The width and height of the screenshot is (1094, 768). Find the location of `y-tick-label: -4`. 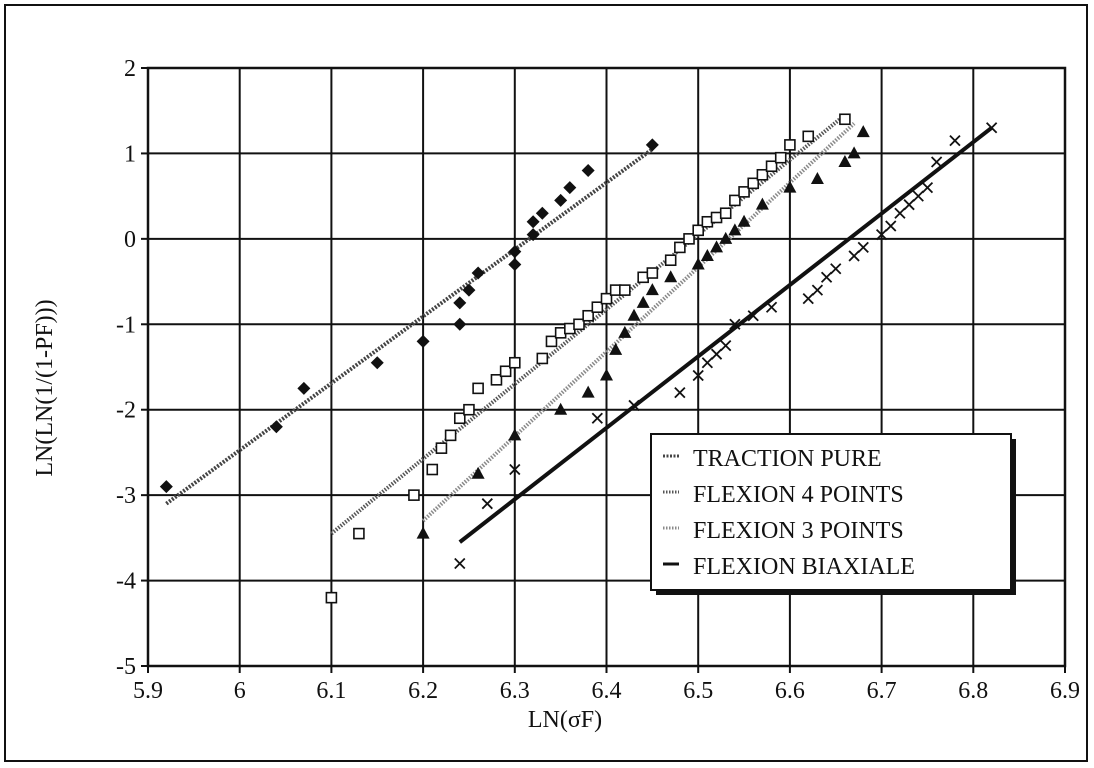

y-tick-label: -4 is located at coordinates (126, 582).